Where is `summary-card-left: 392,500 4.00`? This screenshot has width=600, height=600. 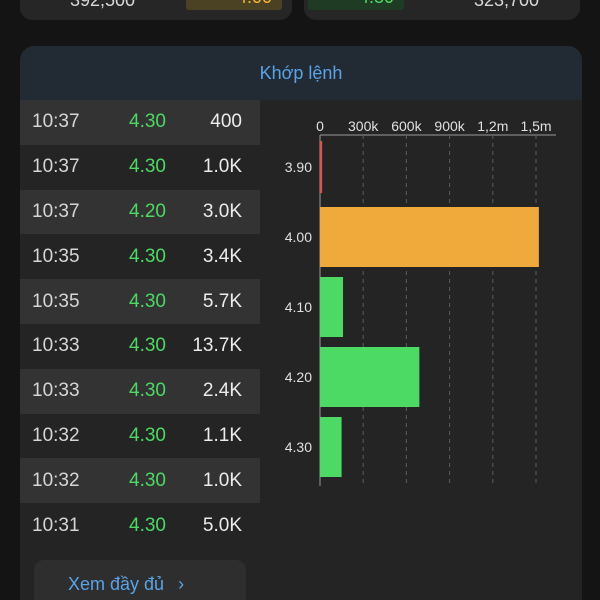 summary-card-left: 392,500 4.00 is located at coordinates (156, 10).